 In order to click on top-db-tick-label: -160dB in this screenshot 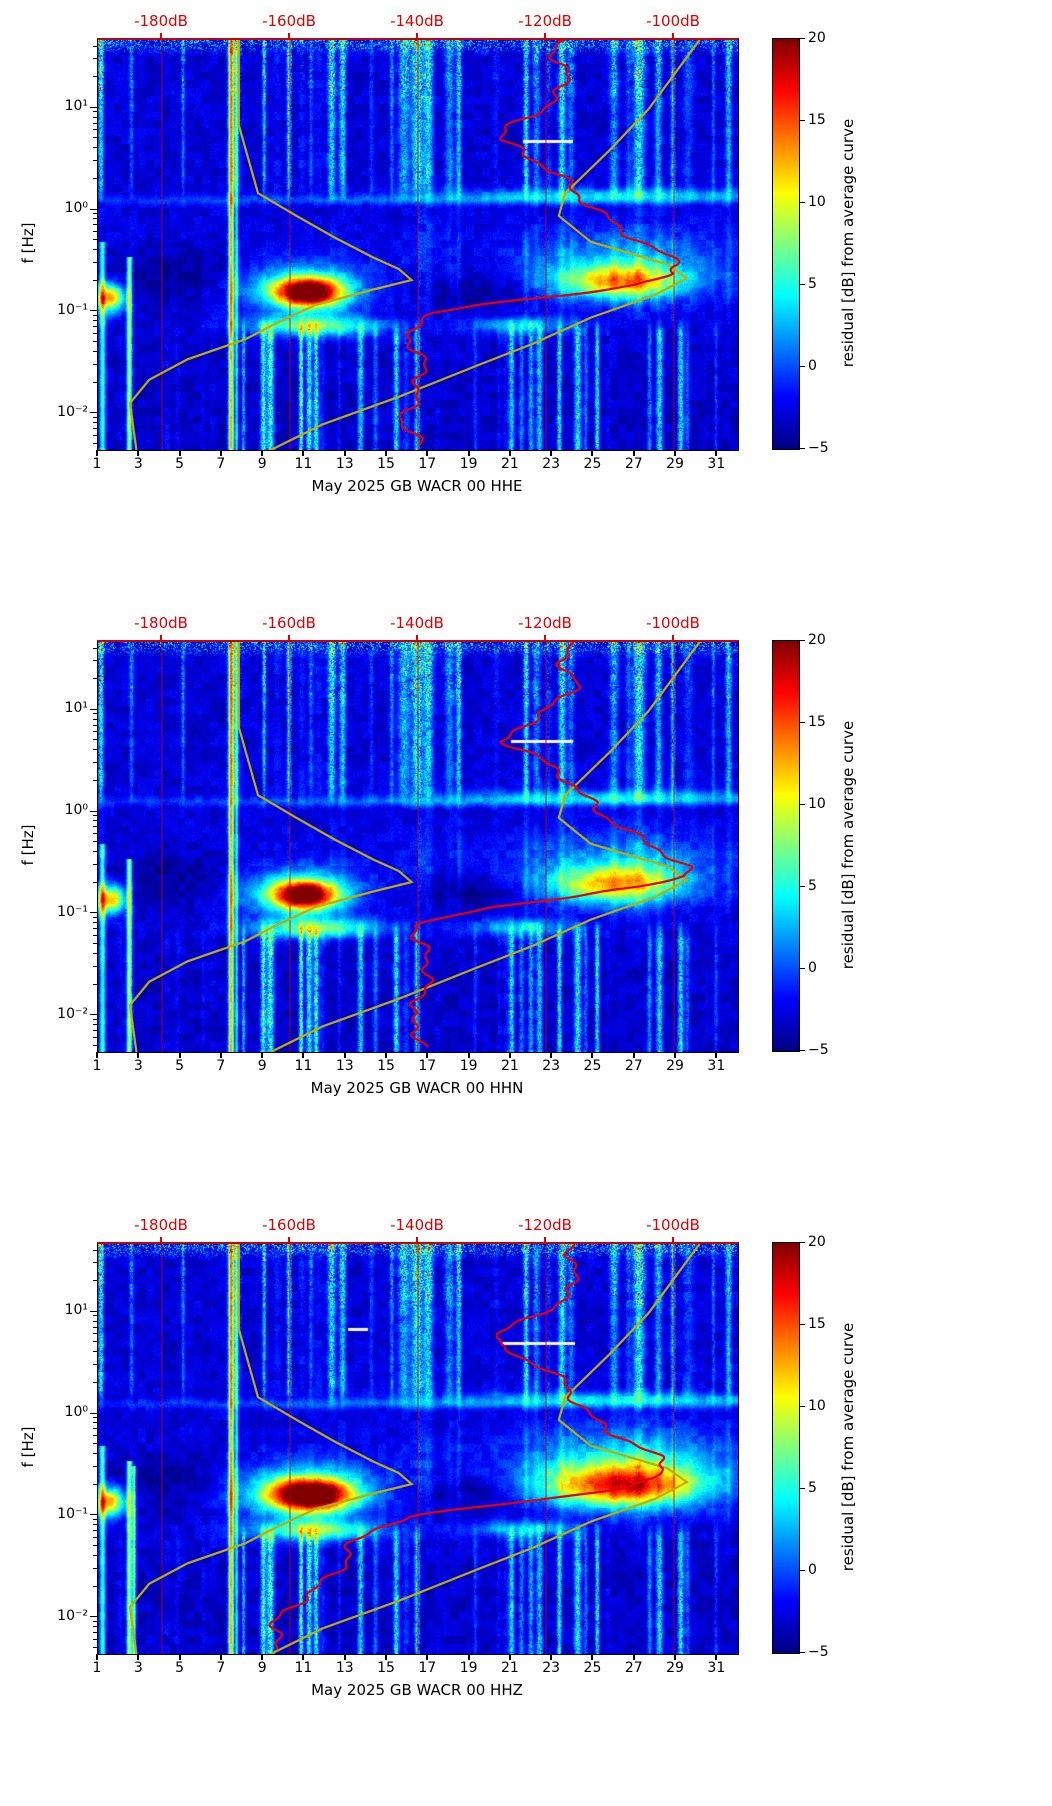, I will do `click(289, 623)`.